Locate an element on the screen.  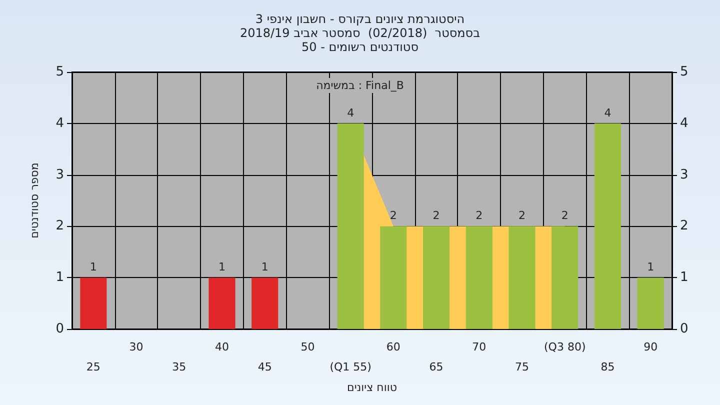
x-tick-label: 70 is located at coordinates (479, 347).